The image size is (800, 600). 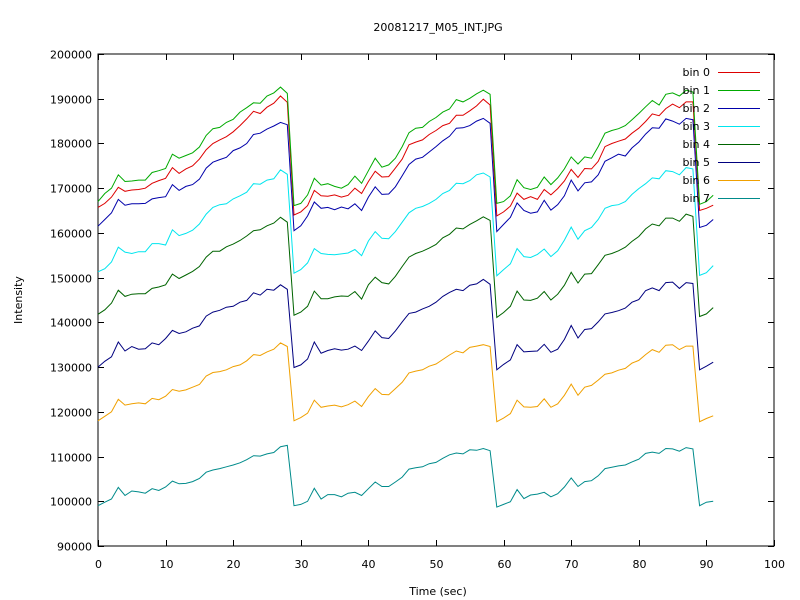 What do you see at coordinates (696, 180) in the screenshot?
I see `legend-label-bin-6: bin 6` at bounding box center [696, 180].